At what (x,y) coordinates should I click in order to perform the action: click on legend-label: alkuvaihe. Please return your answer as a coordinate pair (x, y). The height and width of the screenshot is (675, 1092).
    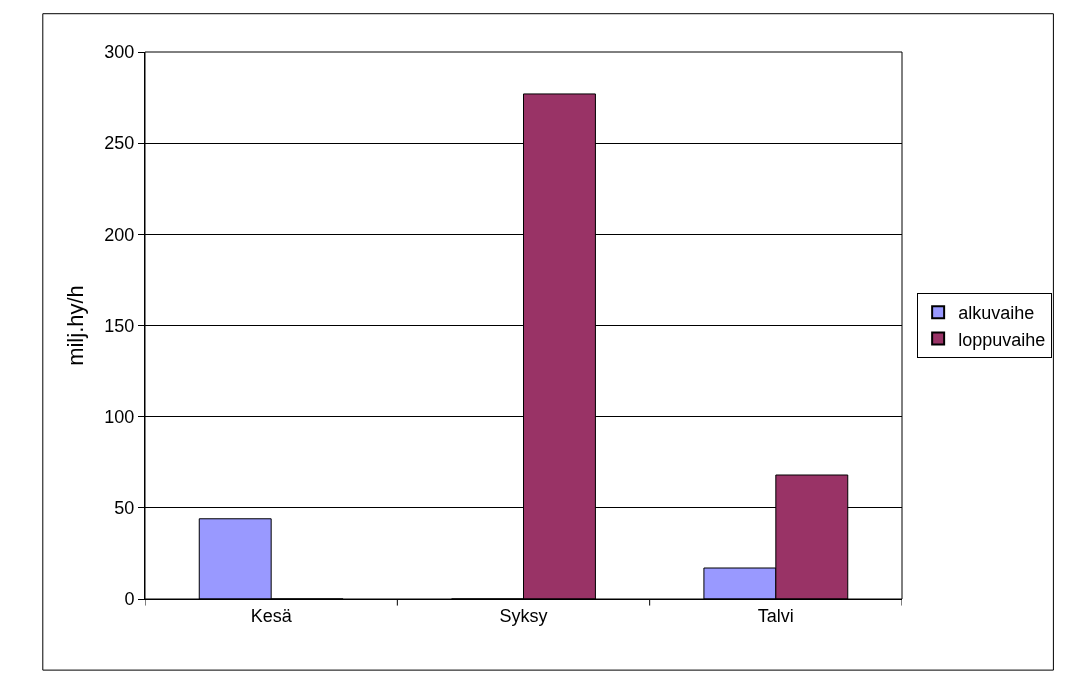
    Looking at the image, I should click on (996, 313).